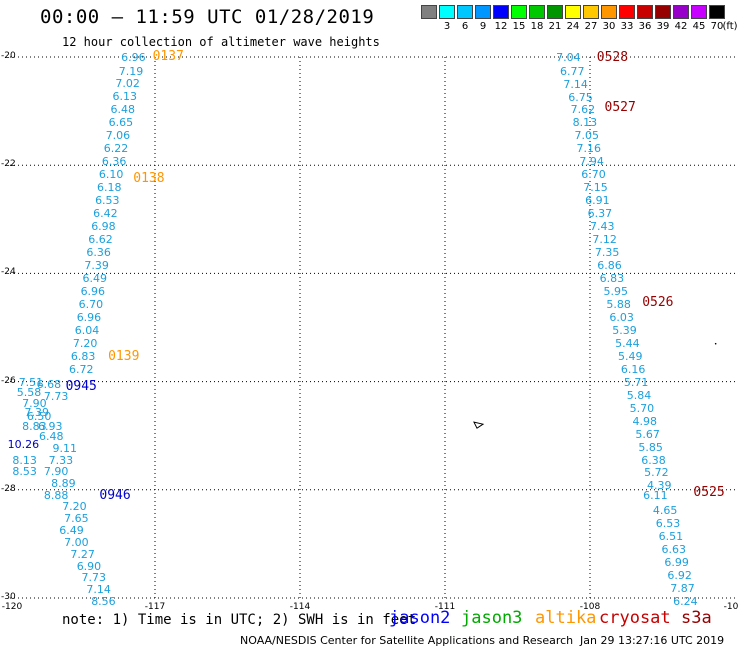 Image resolution: width=740 pixels, height=650 pixels. Describe the element at coordinates (81, 369) in the screenshot. I see `wave-height-value: 6.72` at that location.